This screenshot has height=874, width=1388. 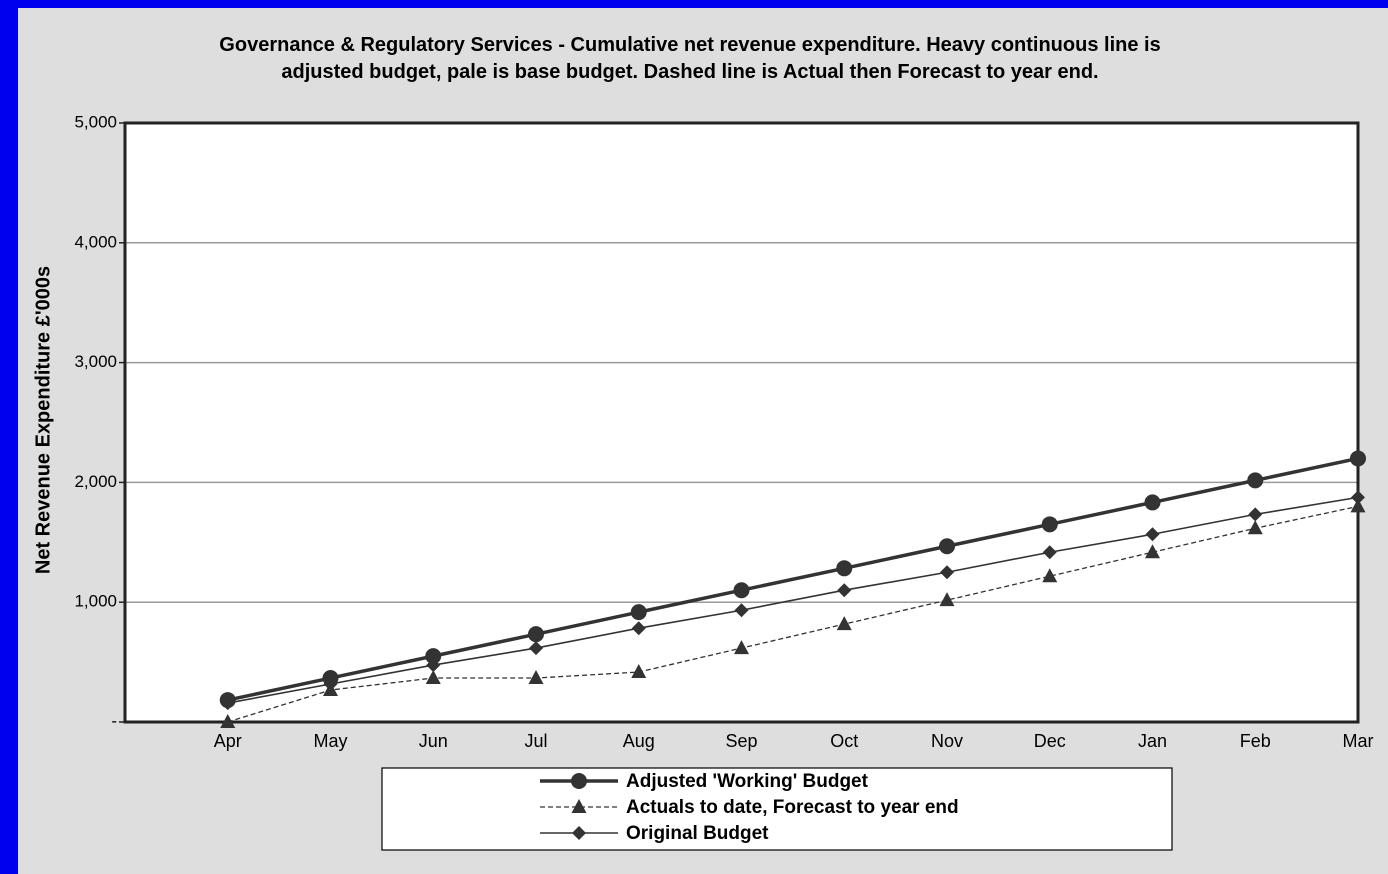 I want to click on legend, so click(x=777, y=809).